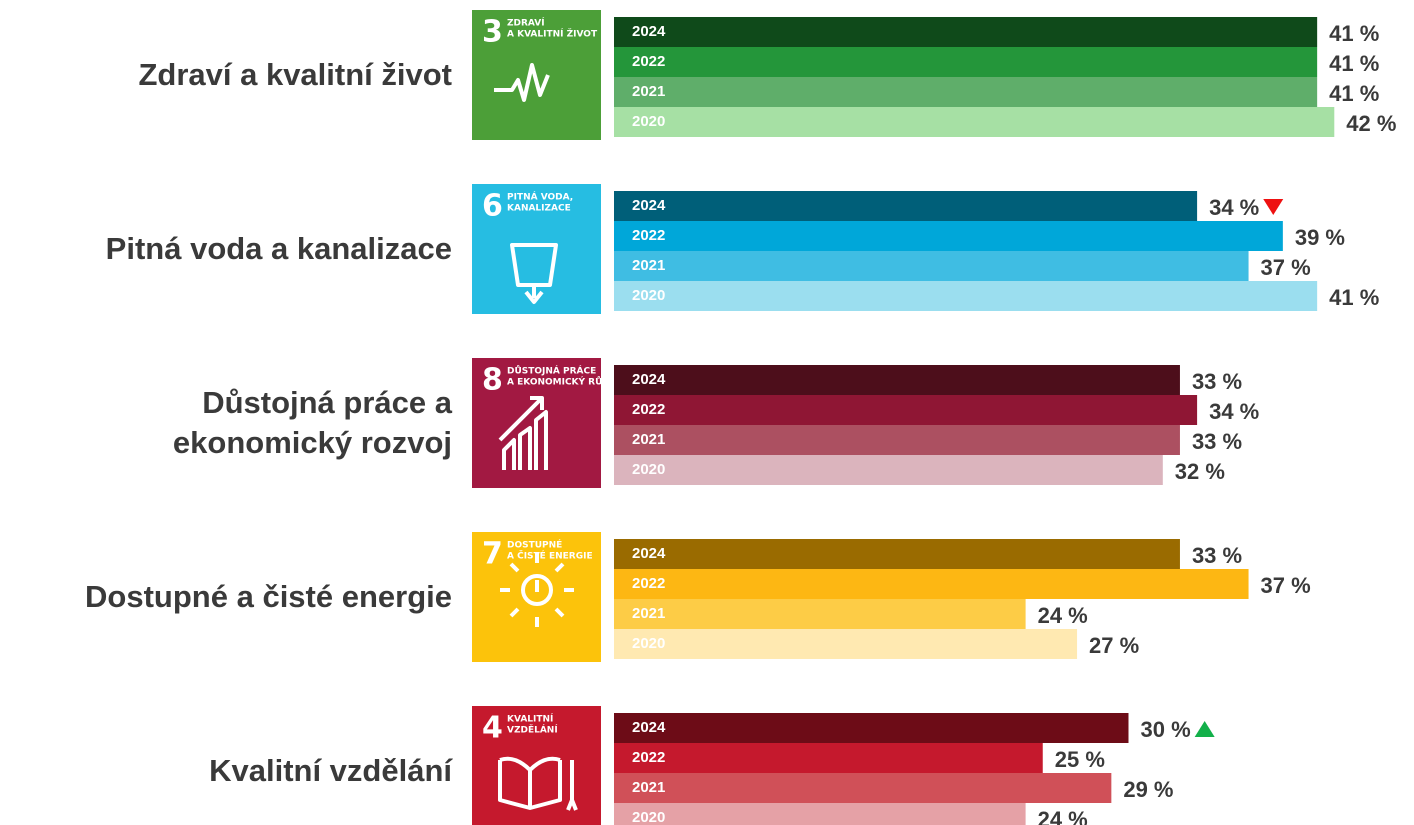 The image size is (1414, 825). I want to click on icon-text: KVALITNÍ, so click(530, 719).